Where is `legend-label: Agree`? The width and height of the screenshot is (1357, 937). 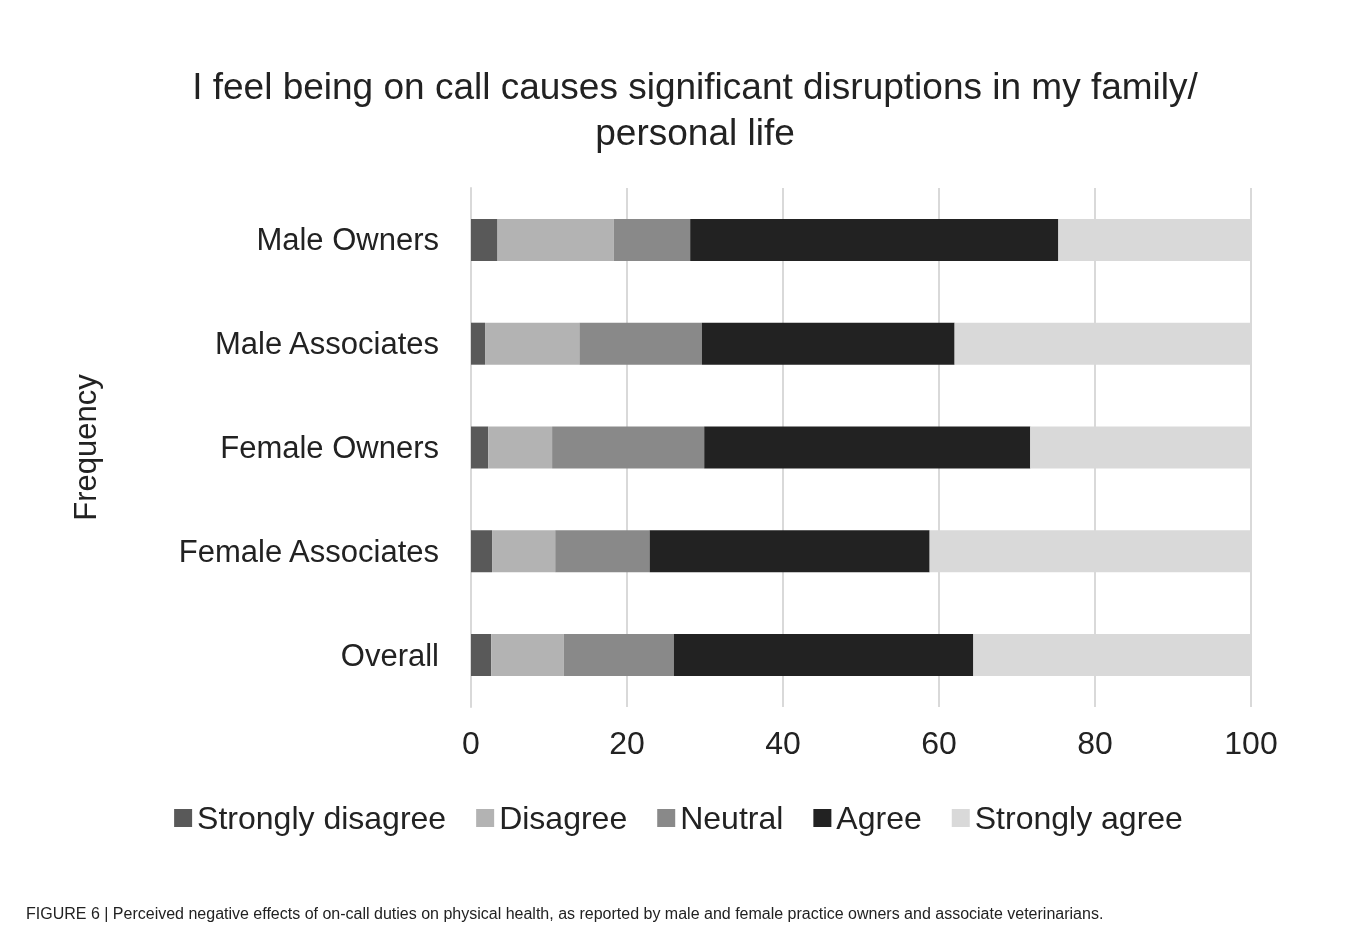
legend-label: Agree is located at coordinates (879, 818).